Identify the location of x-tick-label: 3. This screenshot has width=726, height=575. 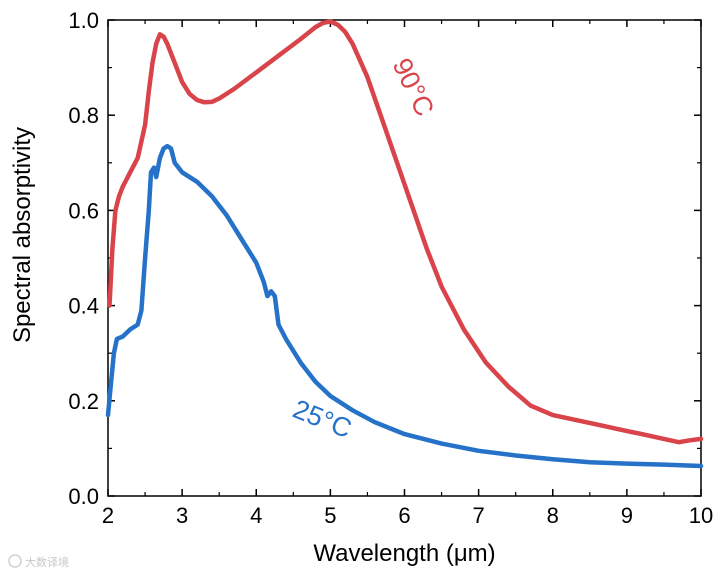
(182, 515).